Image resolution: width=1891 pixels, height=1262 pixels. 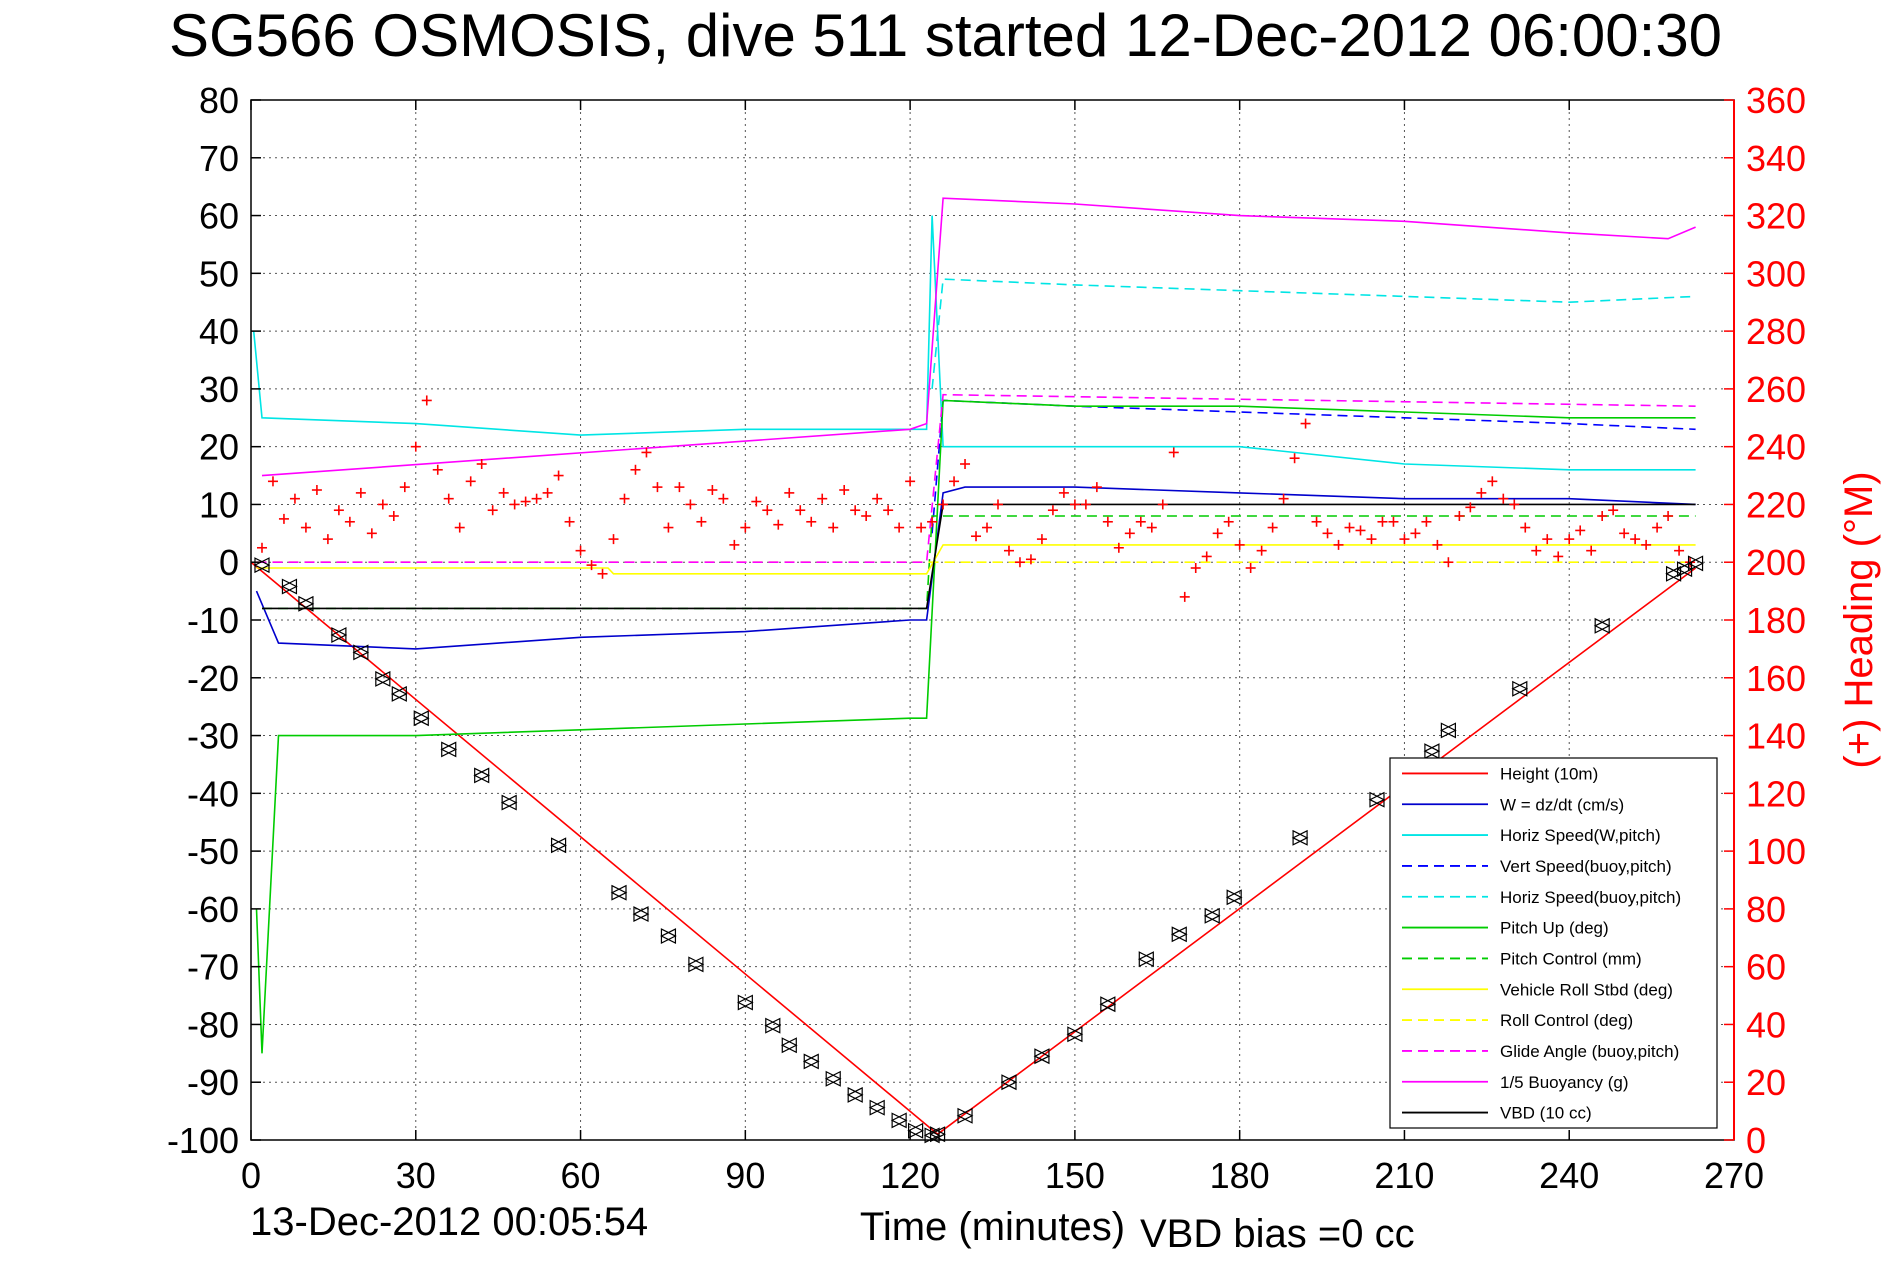 What do you see at coordinates (745, 1175) in the screenshot?
I see `x-tick-label: 90` at bounding box center [745, 1175].